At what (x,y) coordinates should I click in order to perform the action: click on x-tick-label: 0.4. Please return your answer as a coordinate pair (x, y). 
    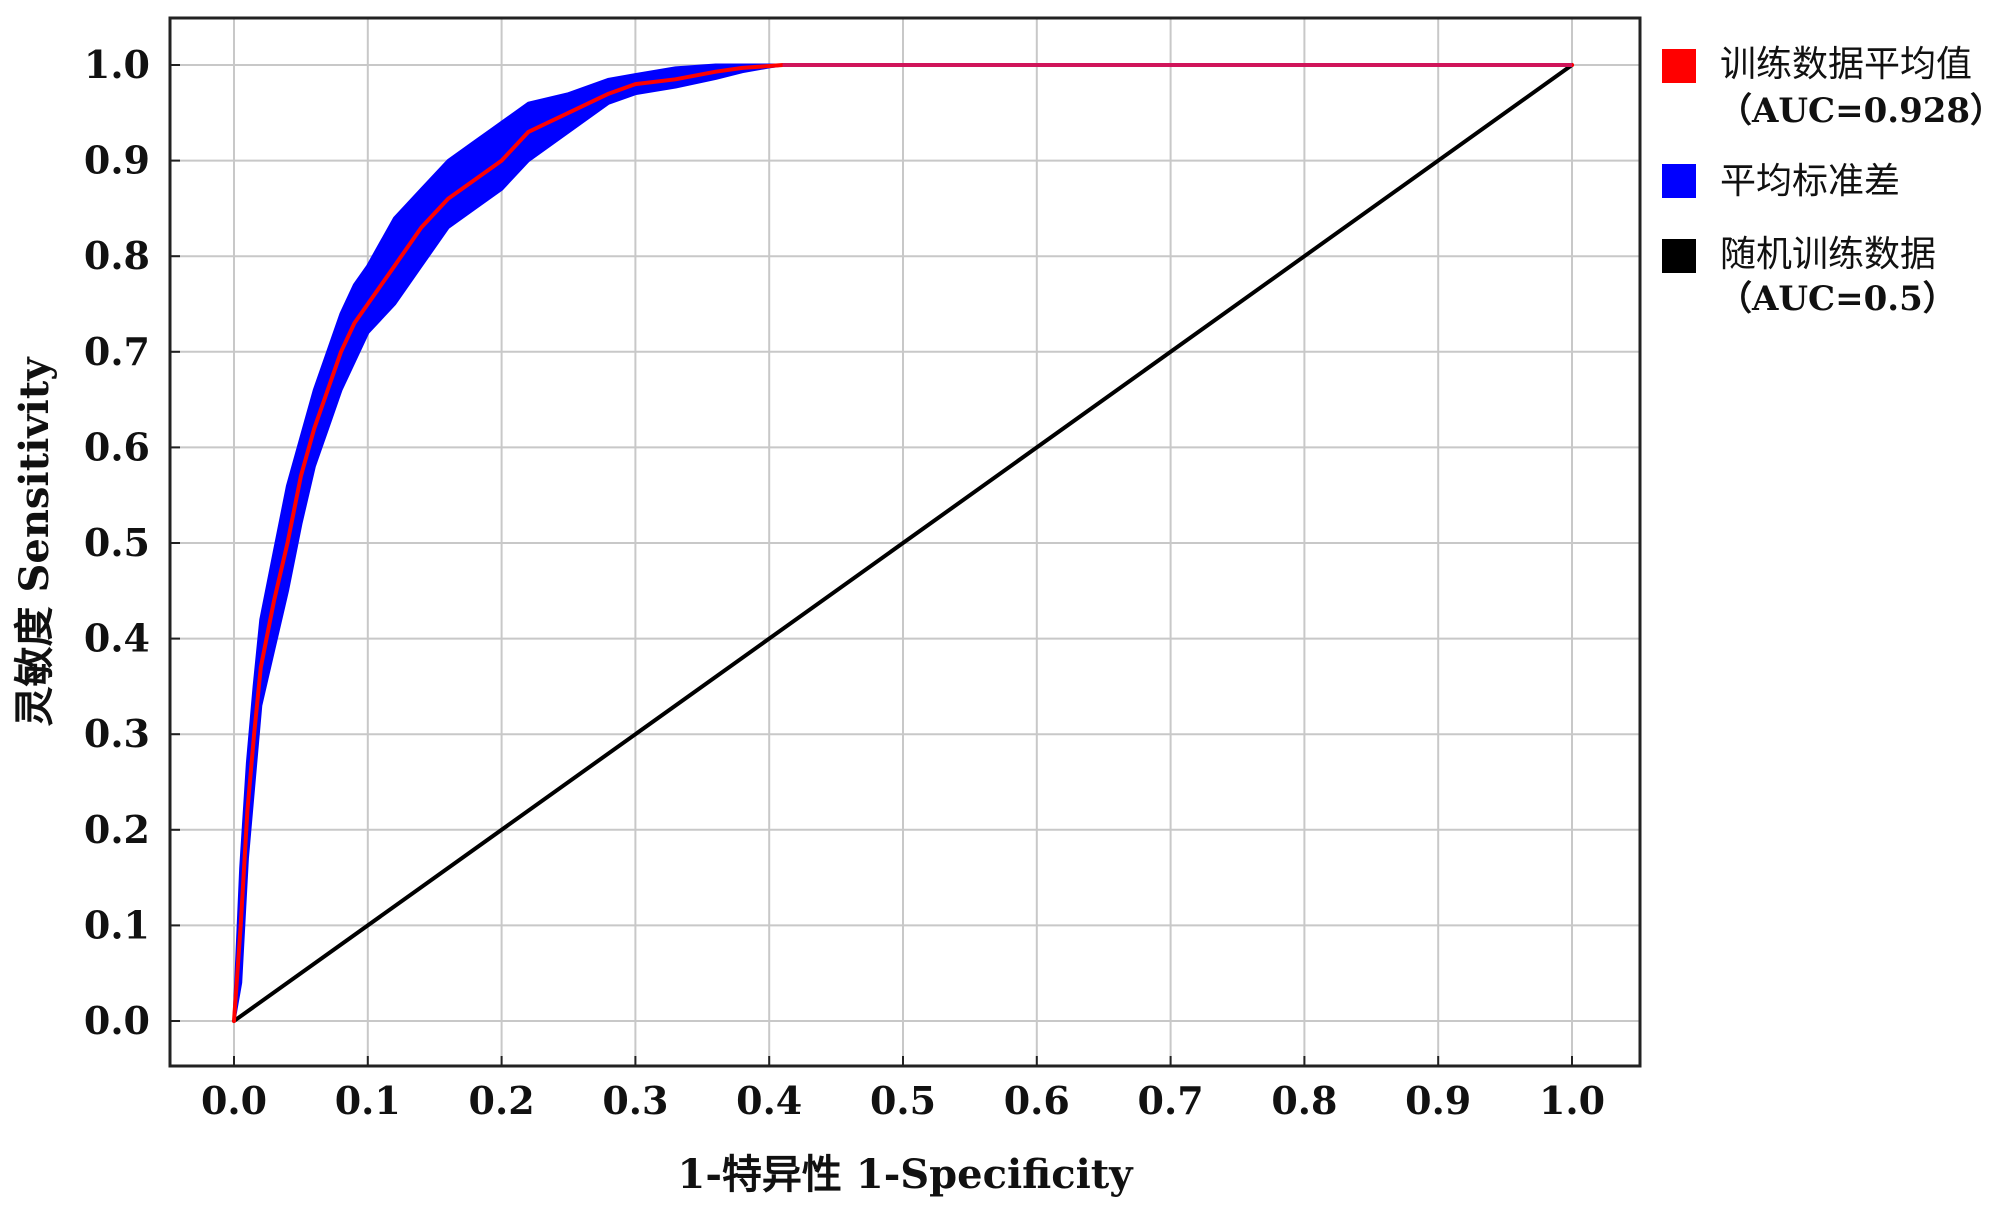
    Looking at the image, I should click on (769, 1100).